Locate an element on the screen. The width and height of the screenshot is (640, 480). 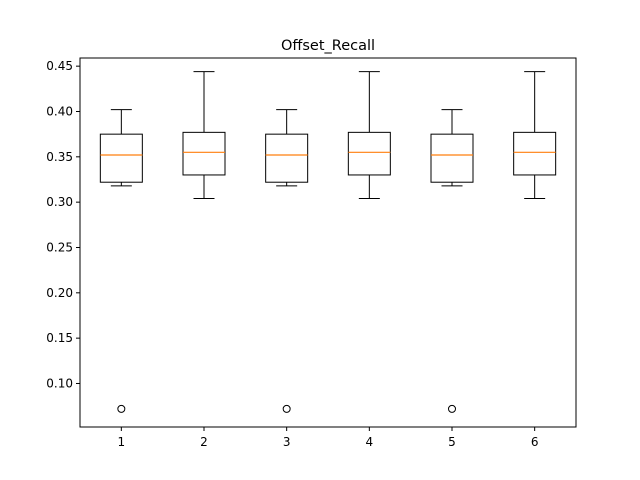
y-tick-label: 0.35 is located at coordinates (59, 157).